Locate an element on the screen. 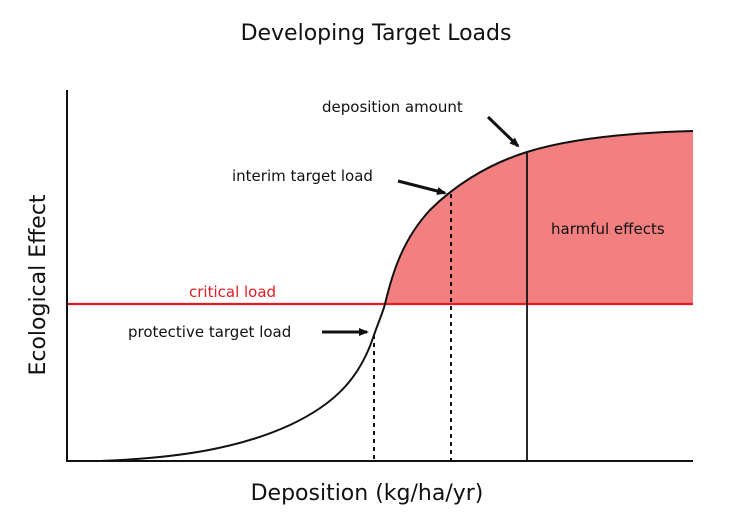  deposition-amount-label: deposition amount is located at coordinates (392, 107).